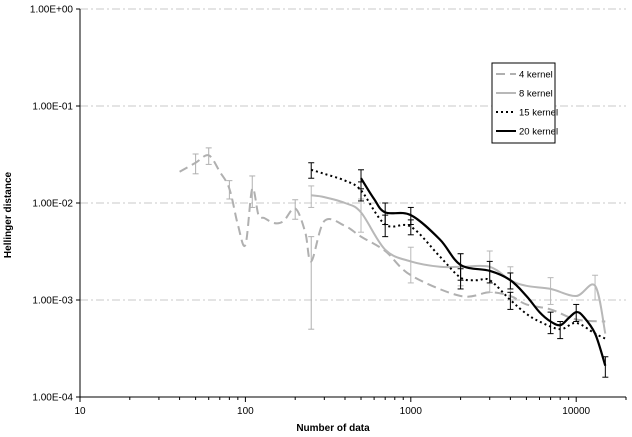 The width and height of the screenshot is (632, 437). I want to click on y-tick-label: 1.00E-02, so click(52, 204).